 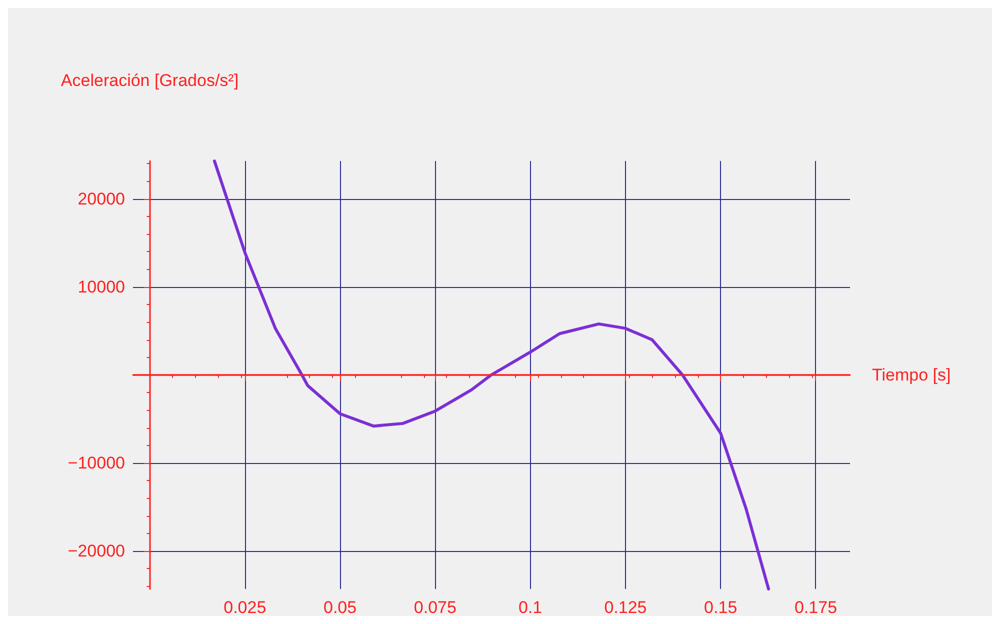 I want to click on x-tick-label: 0.025, so click(x=245, y=607).